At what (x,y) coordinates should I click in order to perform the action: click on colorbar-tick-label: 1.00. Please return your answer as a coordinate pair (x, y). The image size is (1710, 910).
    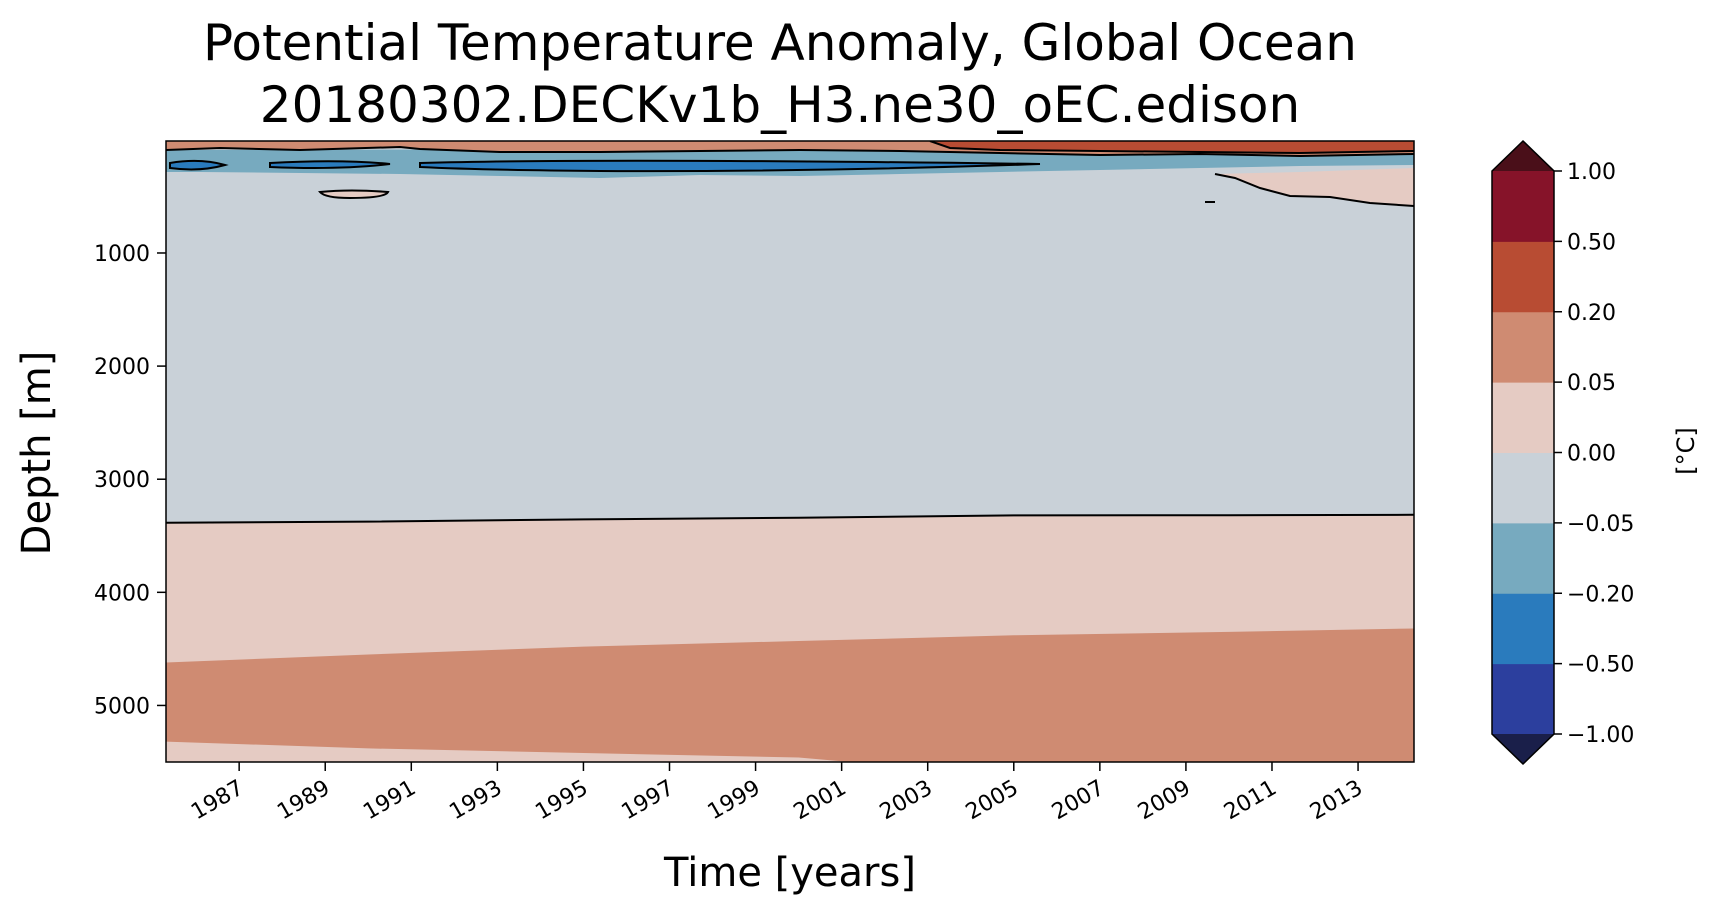
    Looking at the image, I should click on (1591, 172).